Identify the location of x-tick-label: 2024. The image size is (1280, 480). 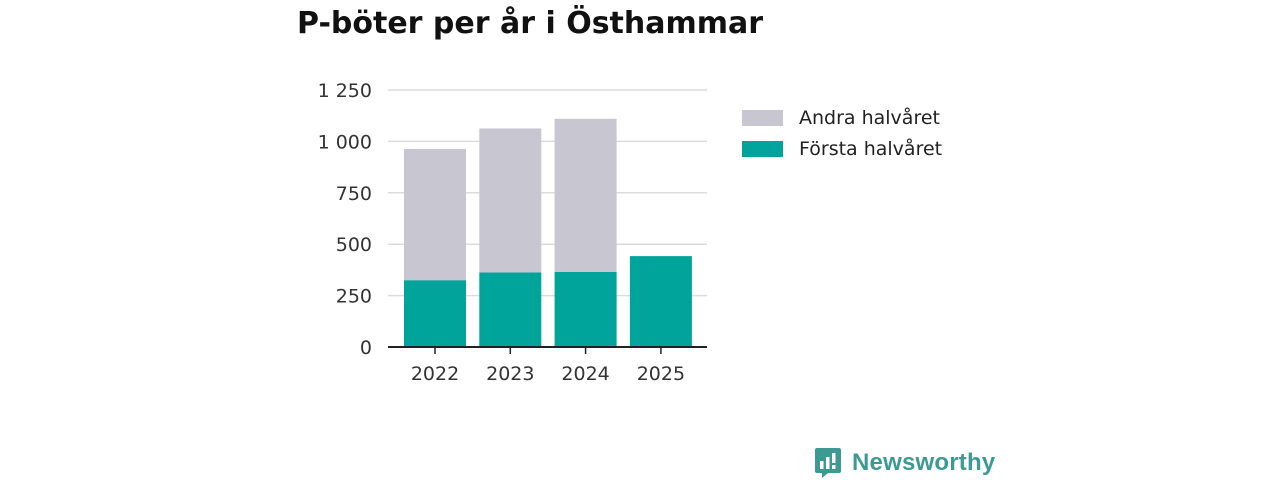
(585, 374).